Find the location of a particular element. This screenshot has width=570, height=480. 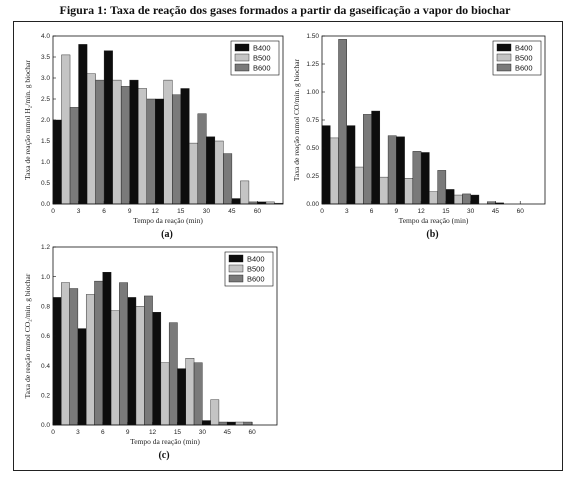

y-tick-label: 0.0 is located at coordinates (45, 425).